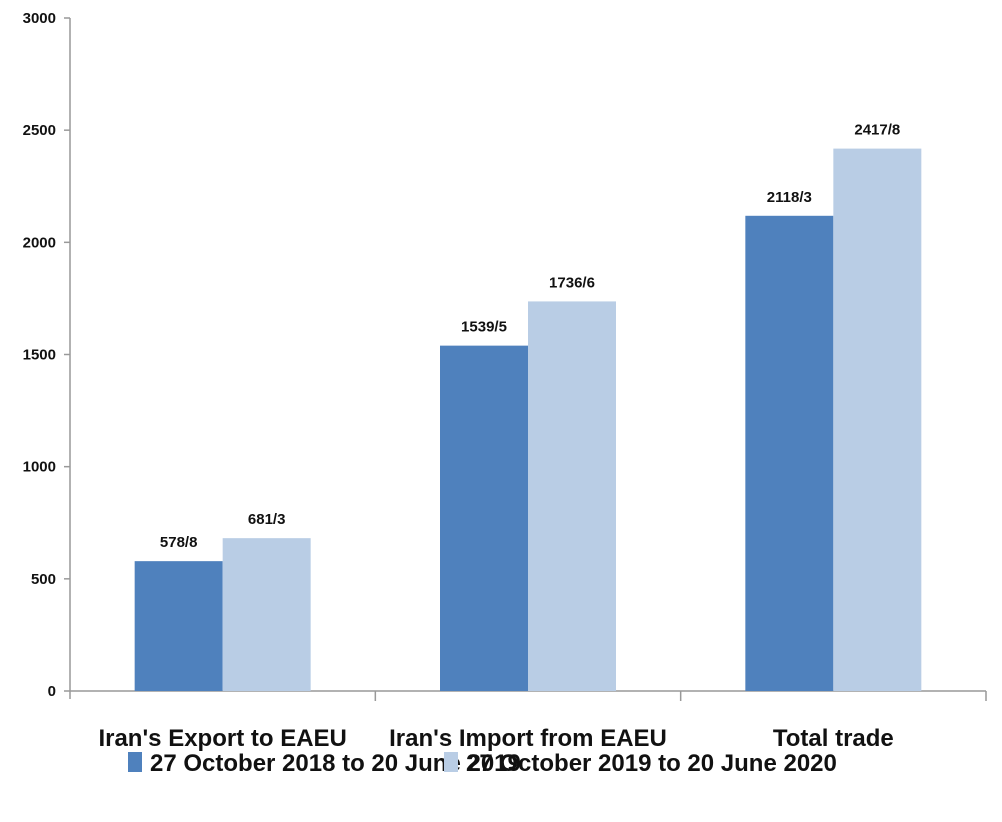 Image resolution: width=1002 pixels, height=822 pixels. What do you see at coordinates (39, 242) in the screenshot?
I see `y-tick-label: 2000` at bounding box center [39, 242].